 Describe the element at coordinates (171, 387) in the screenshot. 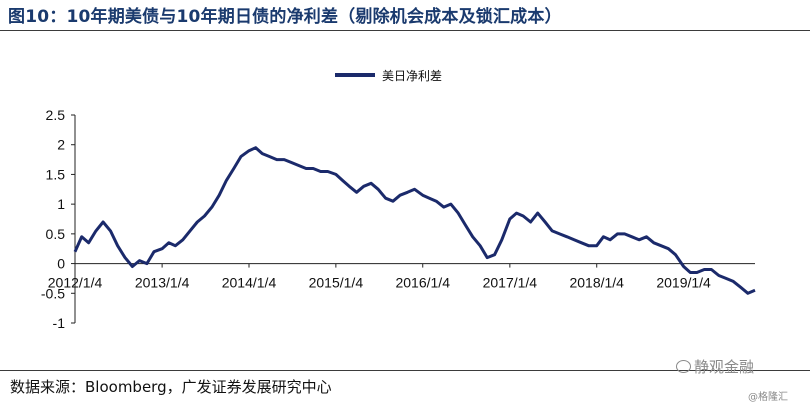

I see `source-note: 数据来源：Bloomberg，广发证券发展研究中心` at that location.